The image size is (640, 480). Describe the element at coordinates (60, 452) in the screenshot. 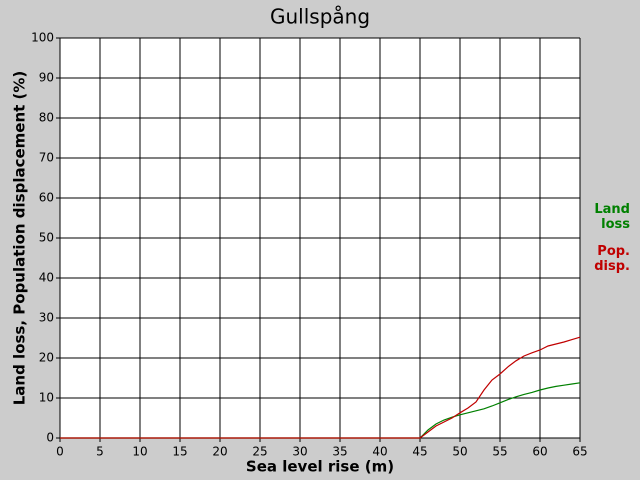

I see `x-tick-label: 0` at that location.